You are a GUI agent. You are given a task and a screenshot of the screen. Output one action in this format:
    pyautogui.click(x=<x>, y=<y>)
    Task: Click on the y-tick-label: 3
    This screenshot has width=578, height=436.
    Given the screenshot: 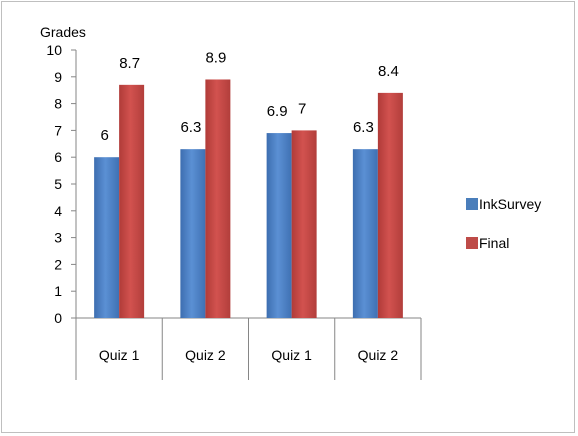 What is the action you would take?
    pyautogui.click(x=58, y=238)
    